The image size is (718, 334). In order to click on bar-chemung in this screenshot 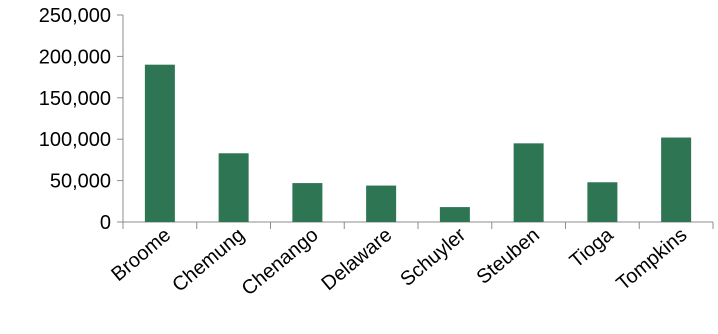, I will do `click(233, 187)`.